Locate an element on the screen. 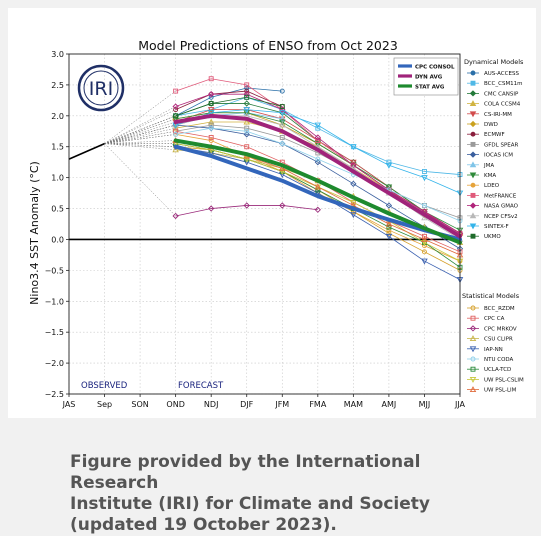 This screenshot has width=541, height=536. logo-text: IRI is located at coordinates (101, 89).